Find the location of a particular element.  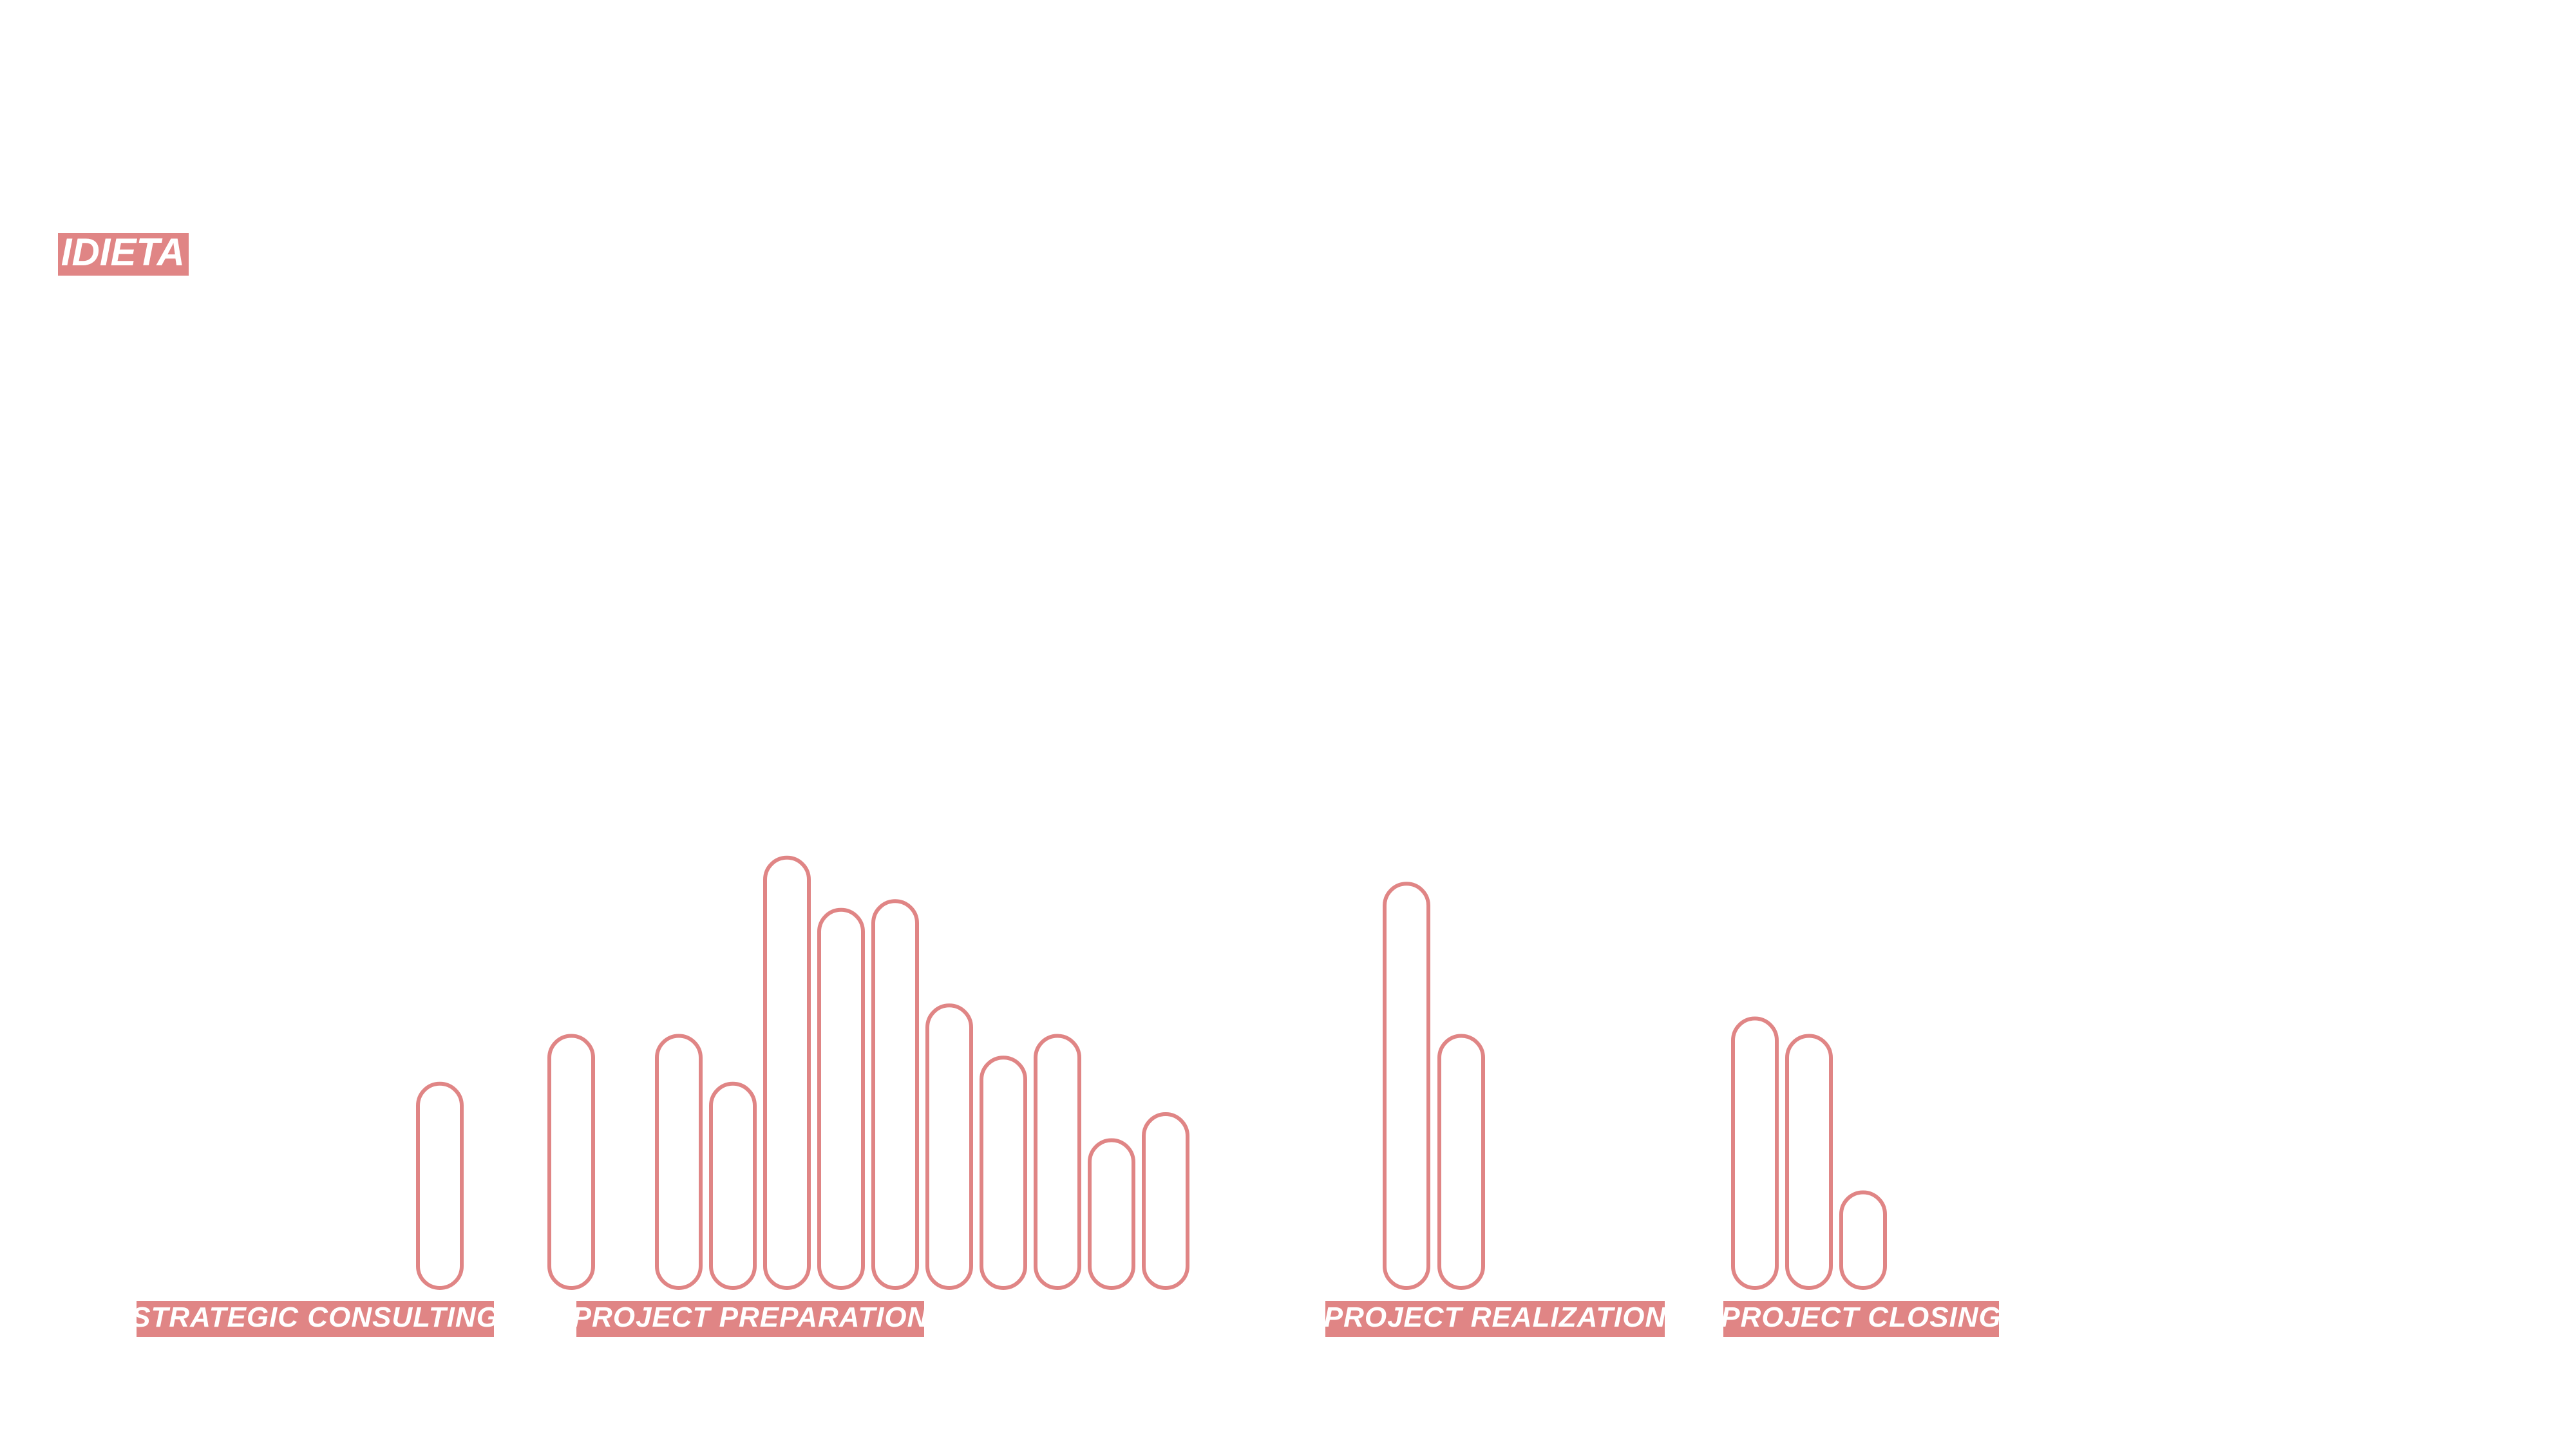

phase-label-text: PROJECT REALIZATION is located at coordinates (1496, 1318).